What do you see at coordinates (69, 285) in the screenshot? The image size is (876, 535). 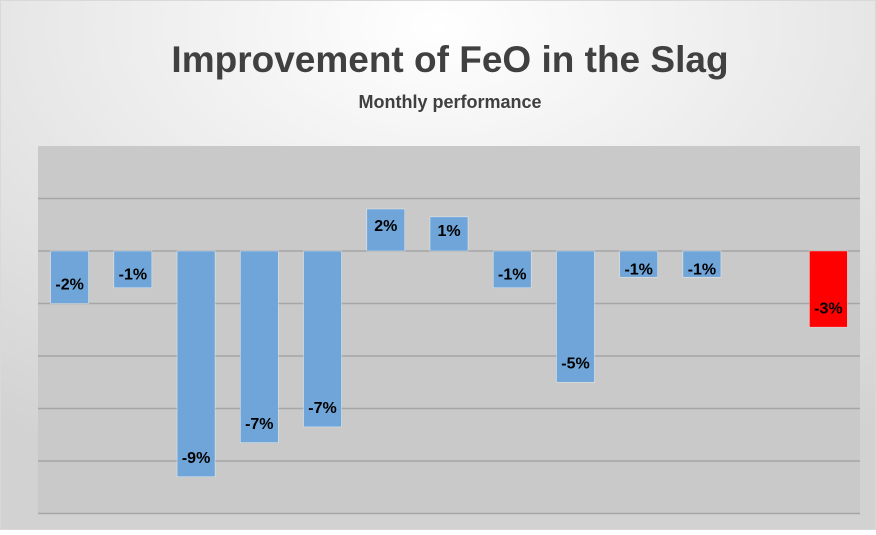 I see `data-label: -2%` at bounding box center [69, 285].